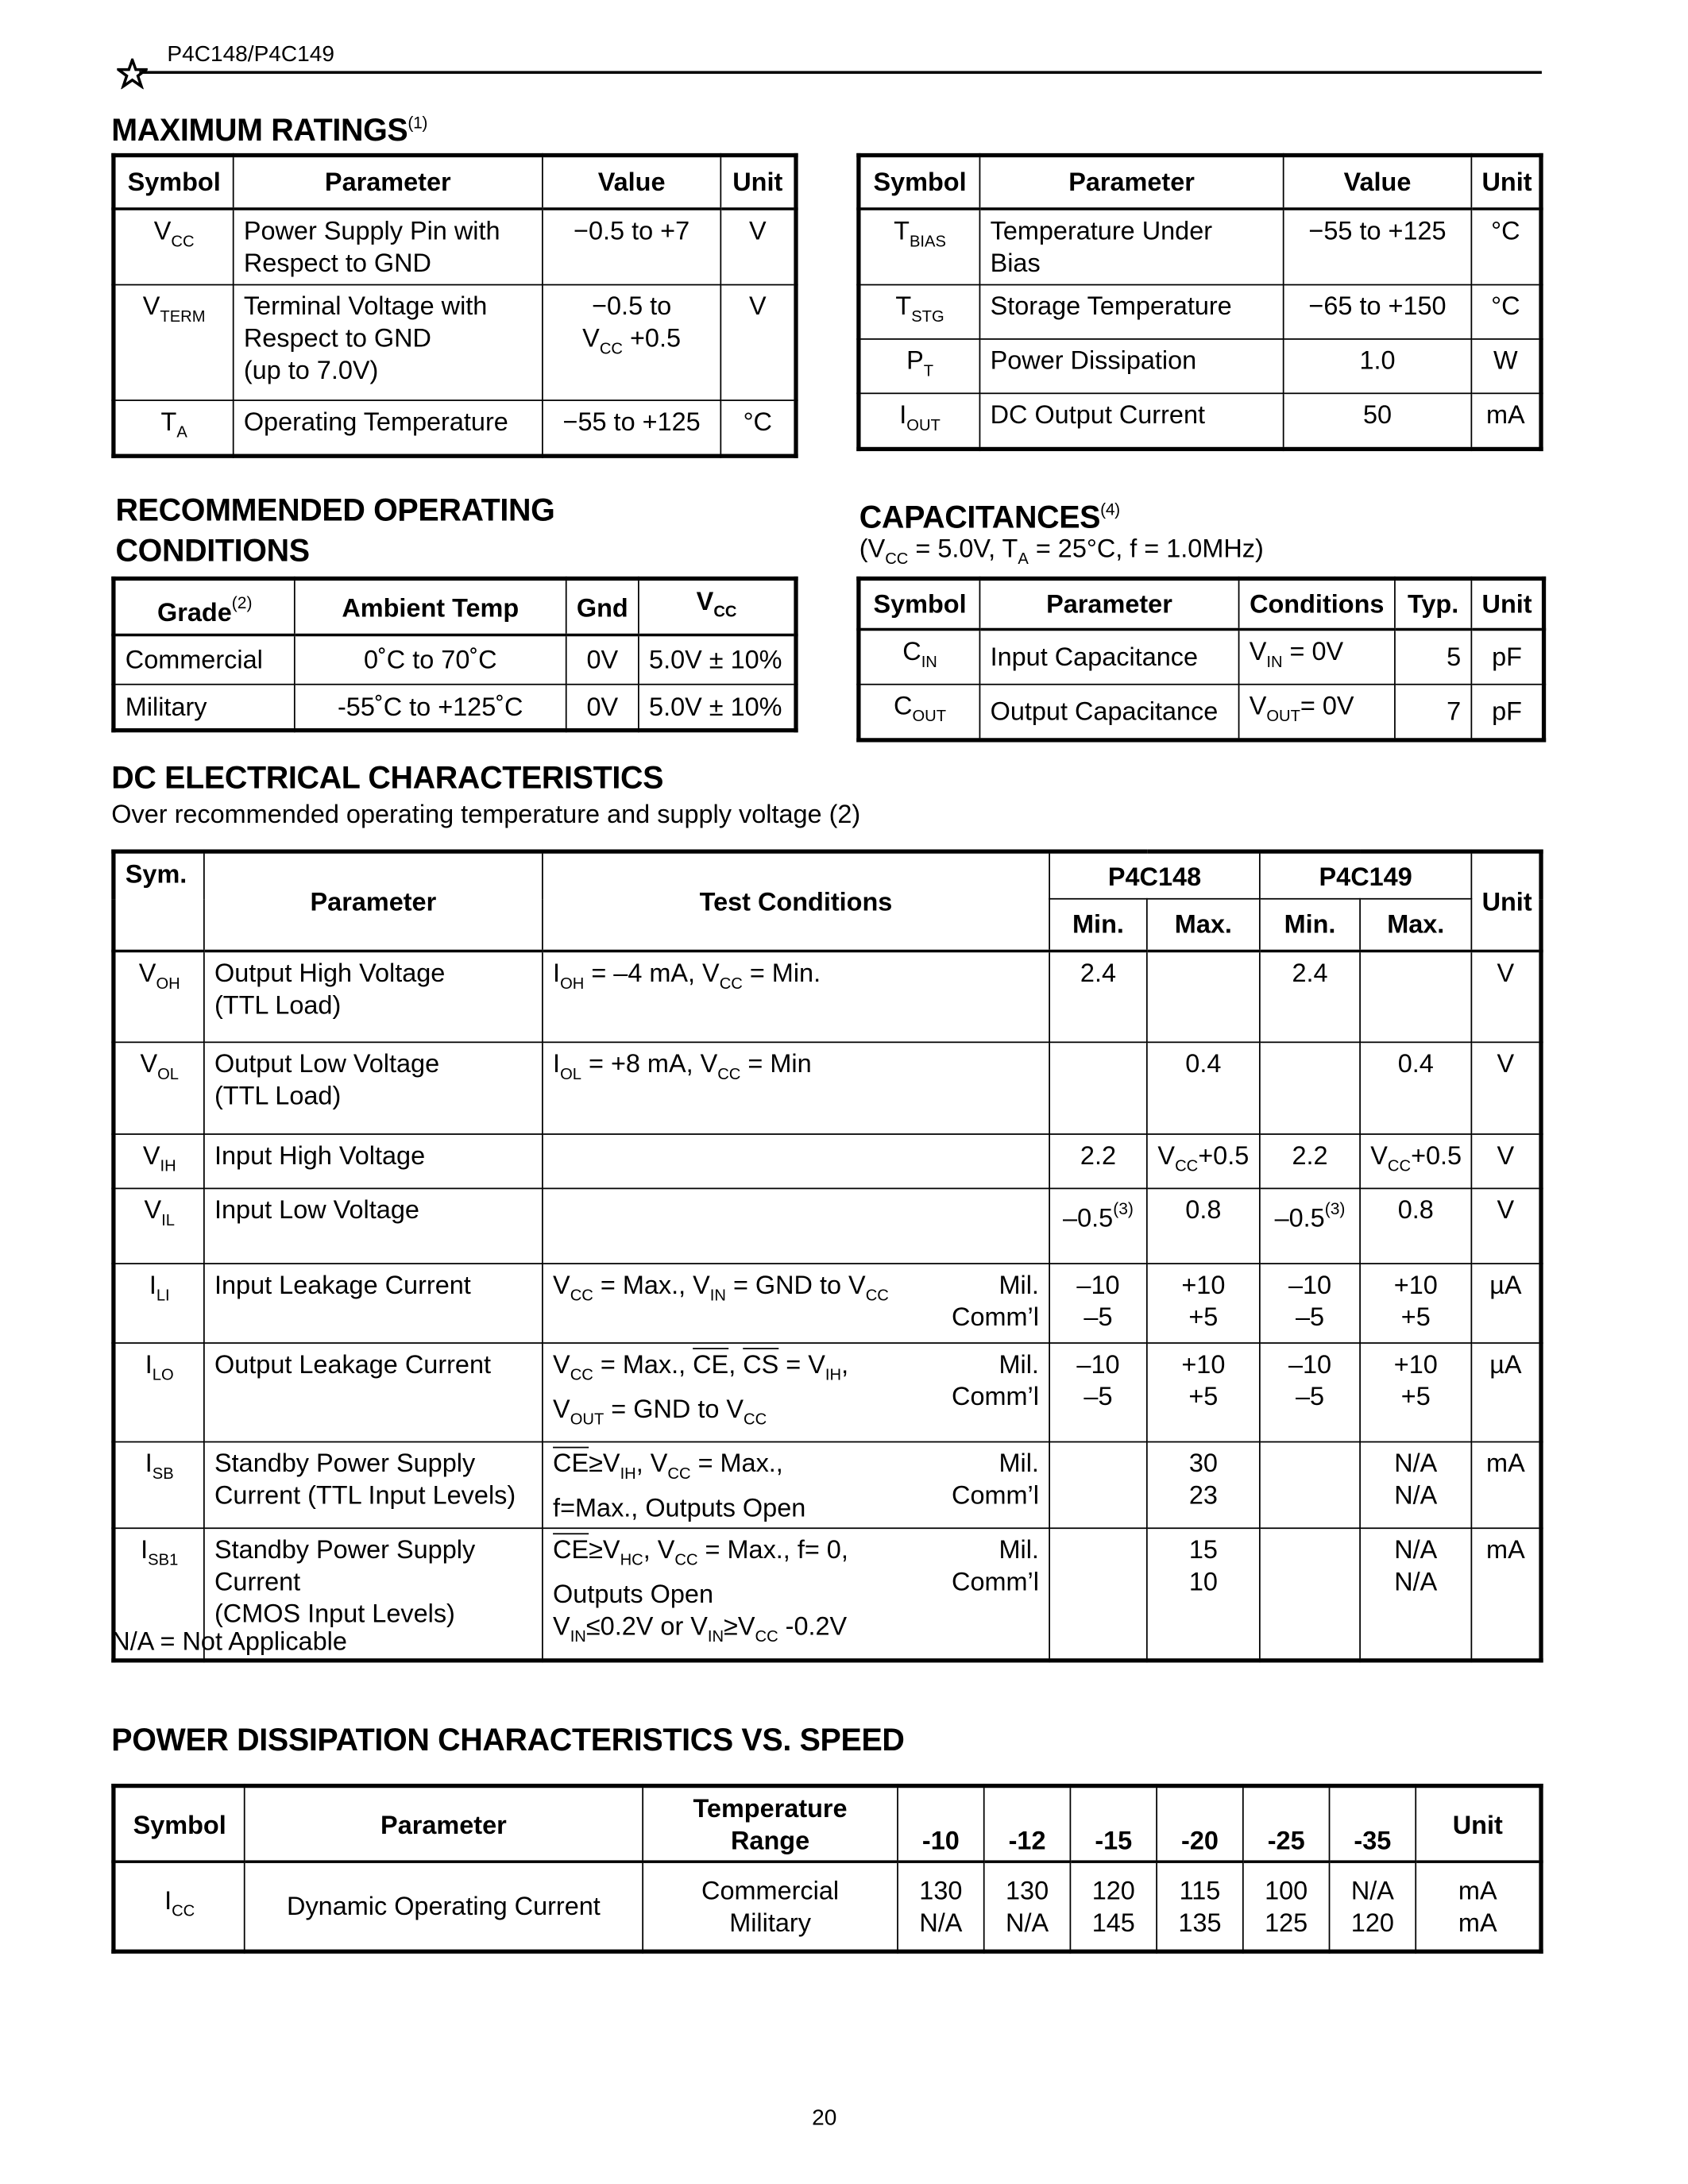 This screenshot has height=2184, width=1688. What do you see at coordinates (387, 778) in the screenshot?
I see `dc-title: DC ELECTRICAL CHARACTERISTICS` at bounding box center [387, 778].